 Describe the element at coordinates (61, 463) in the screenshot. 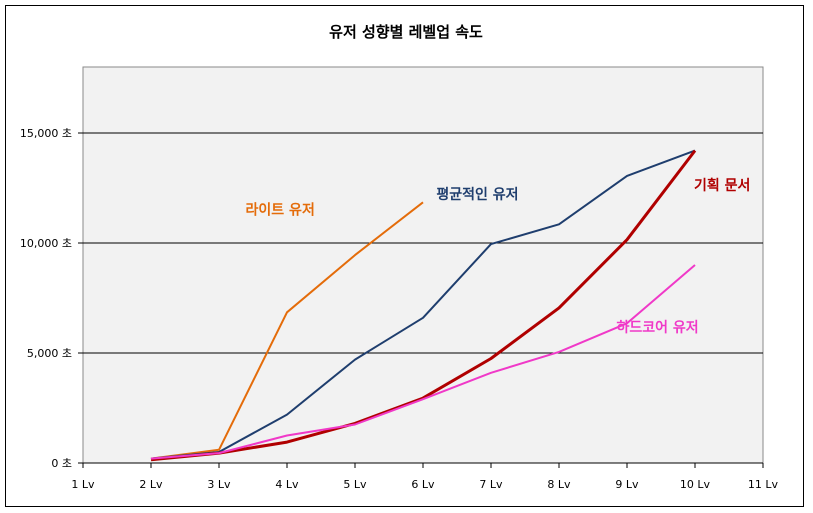

I see `y-tick-label: 0 초` at that location.